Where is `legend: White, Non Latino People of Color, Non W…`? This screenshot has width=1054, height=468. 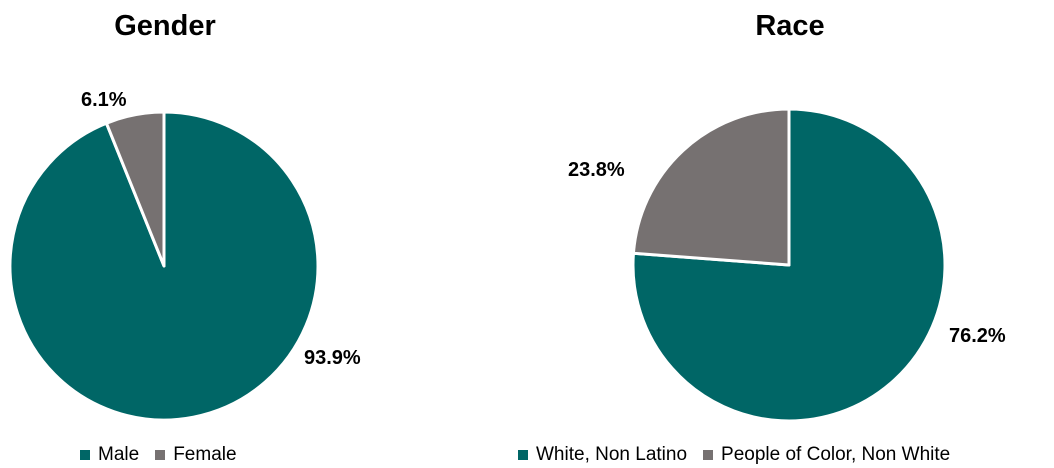
legend: White, Non Latino People of Color, Non W… is located at coordinates (734, 455).